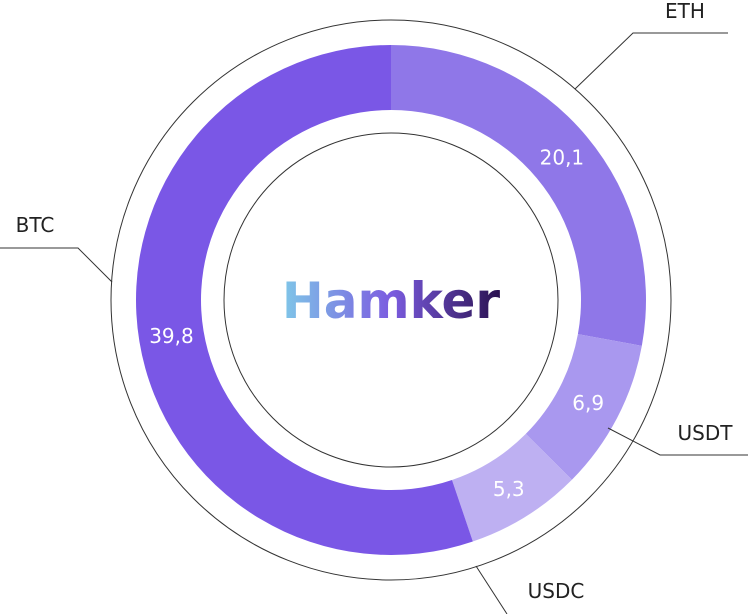  What do you see at coordinates (509, 489) in the screenshot?
I see `value-label-usdc: 5,3` at bounding box center [509, 489].